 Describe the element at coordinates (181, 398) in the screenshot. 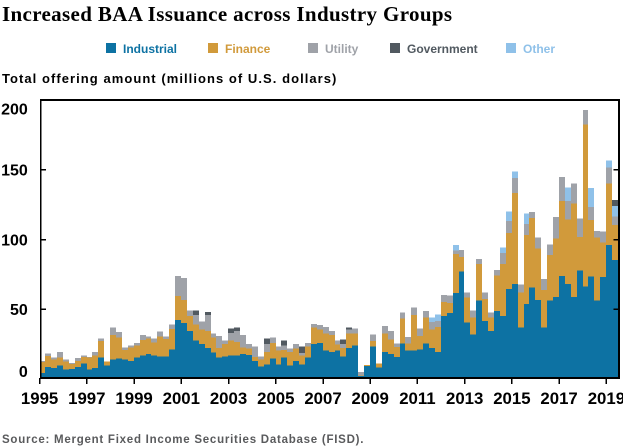

I see `svg-text: 2001` at that location.